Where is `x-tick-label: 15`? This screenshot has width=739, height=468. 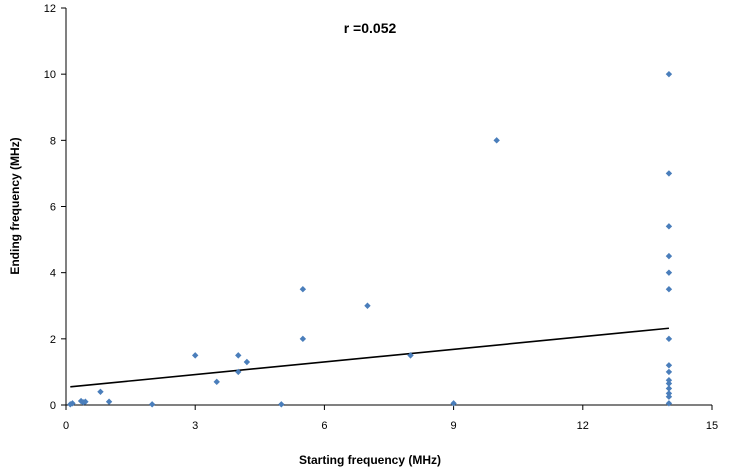 x-tick-label: 15 is located at coordinates (712, 426).